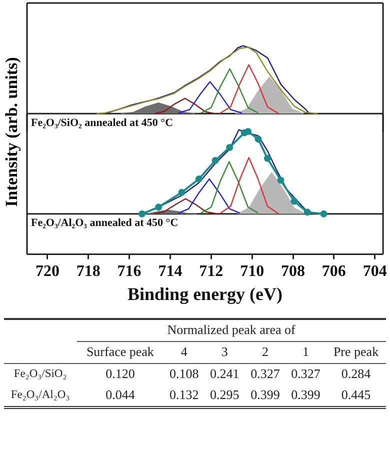 The width and height of the screenshot is (390, 476). I want to click on x-tick-label: 718, so click(88, 271).